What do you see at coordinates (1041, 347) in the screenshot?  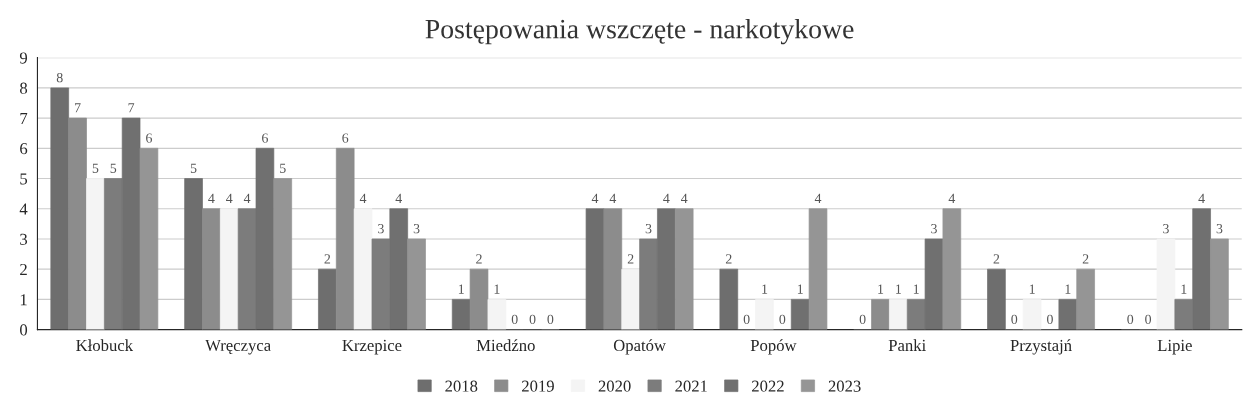 I see `x-tick-label: Przystajń` at bounding box center [1041, 347].